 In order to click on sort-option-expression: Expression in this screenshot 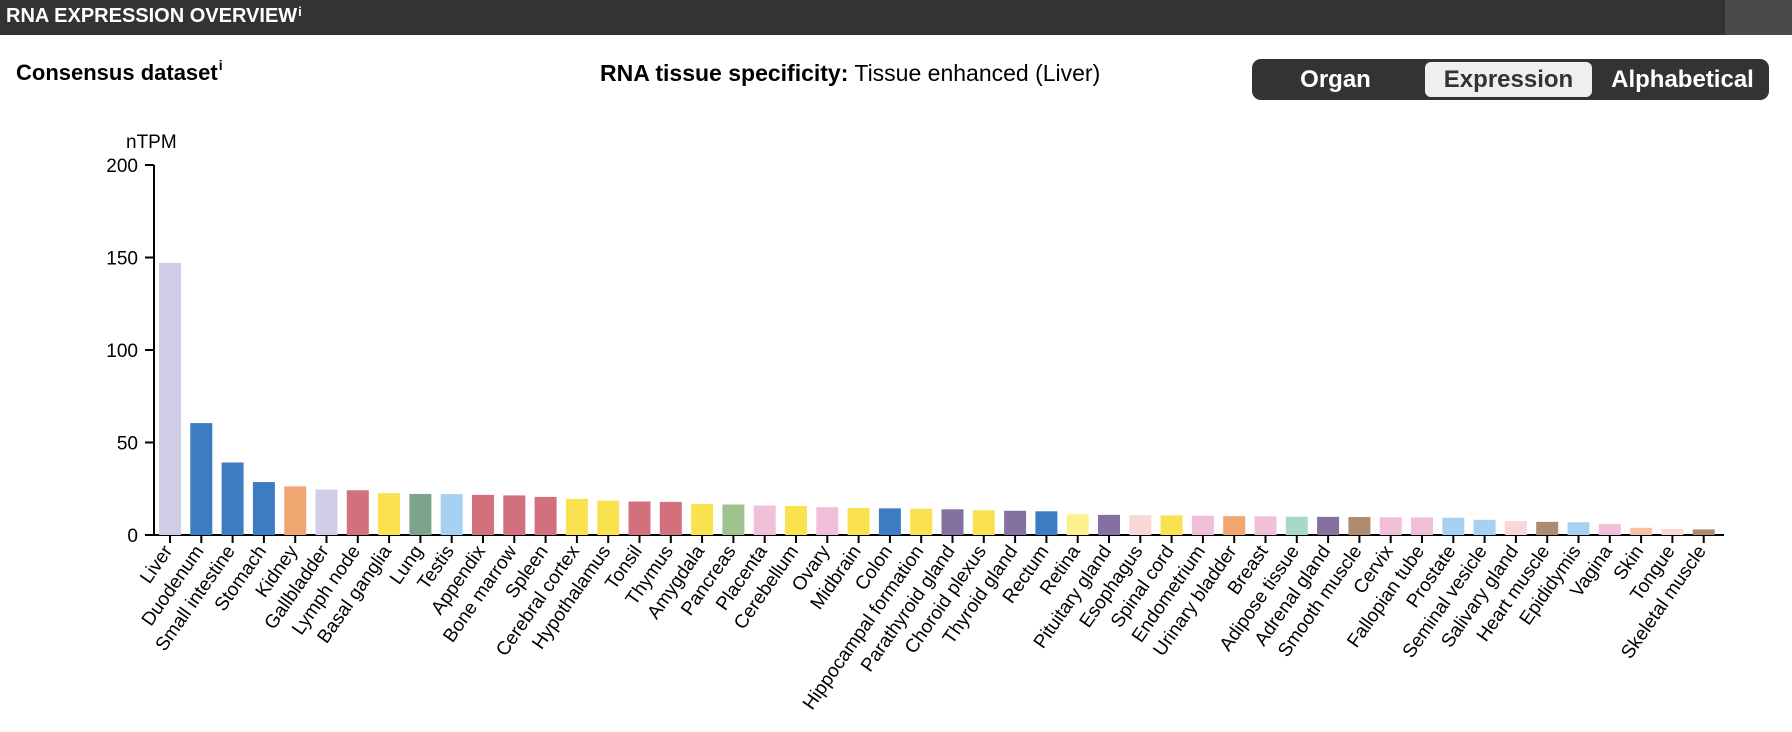, I will do `click(1508, 79)`.